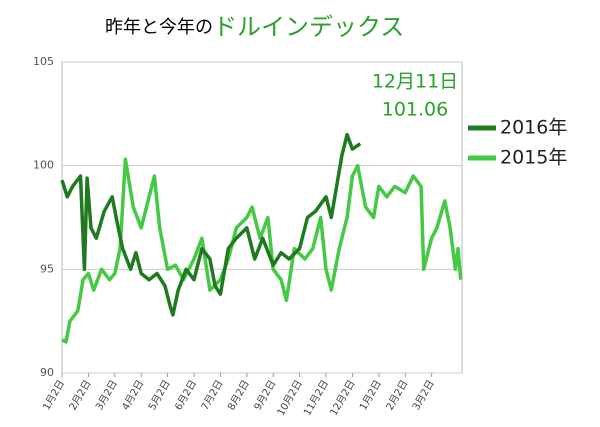 This screenshot has width=600, height=427. I want to click on x-tick-label: 4月2日, so click(133, 395).